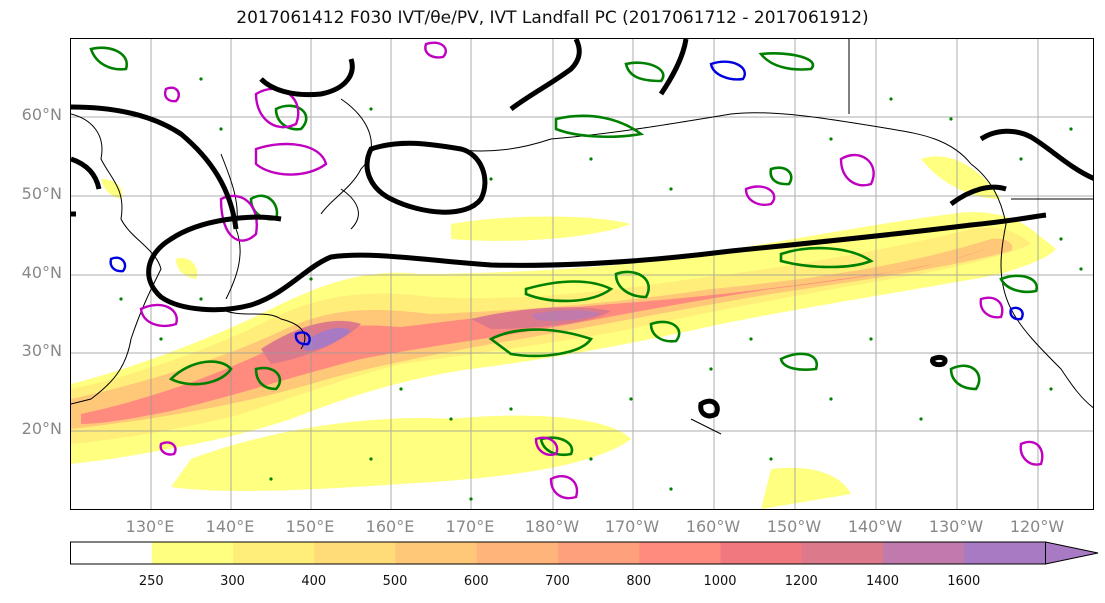 This screenshot has width=1105, height=603. I want to click on longitude-label: 130°E, so click(150, 526).